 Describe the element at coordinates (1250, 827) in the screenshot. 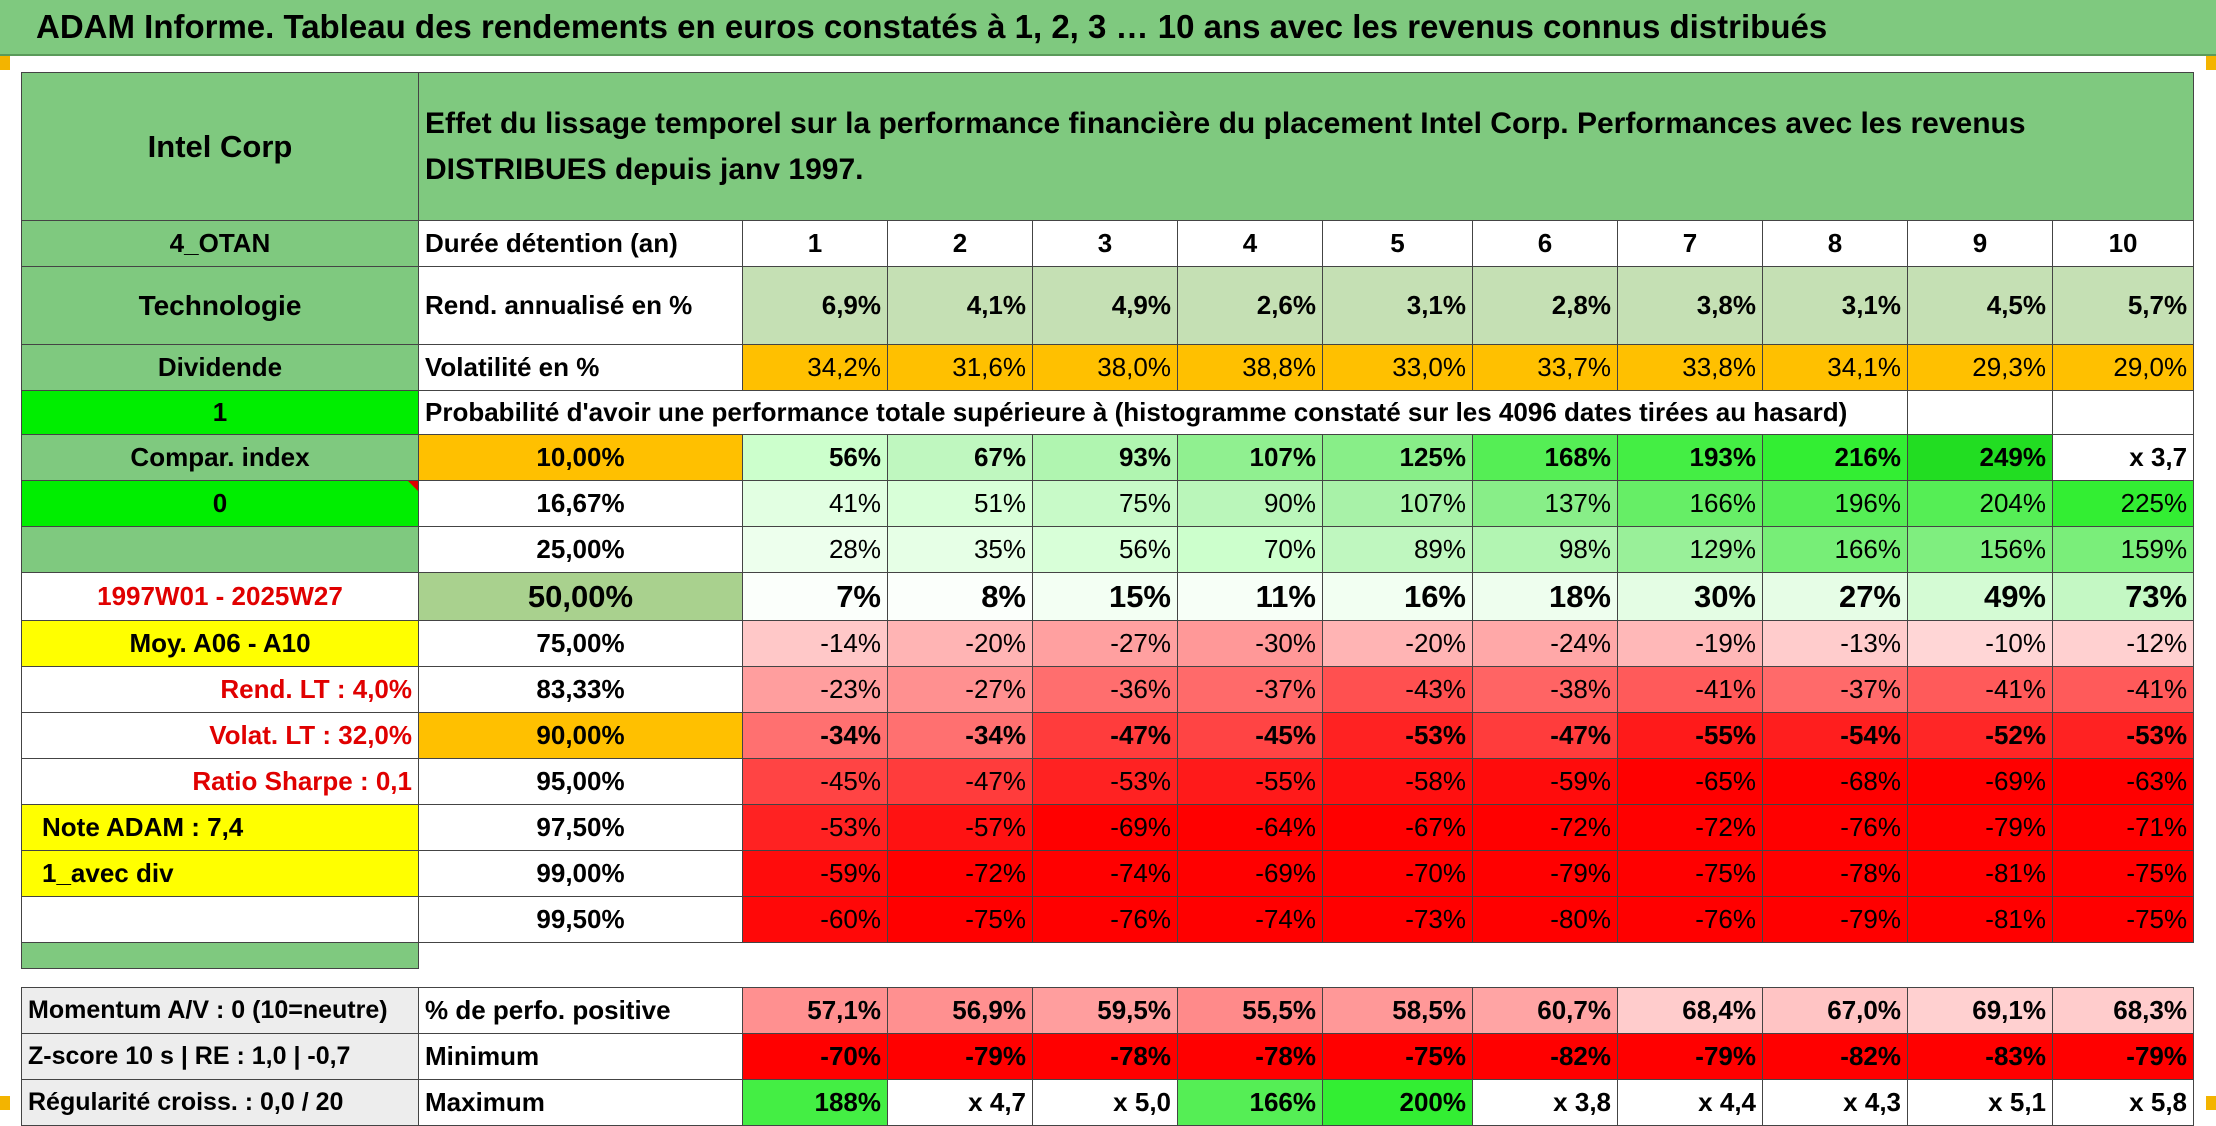

I see `probability-value-cell: -64%` at that location.